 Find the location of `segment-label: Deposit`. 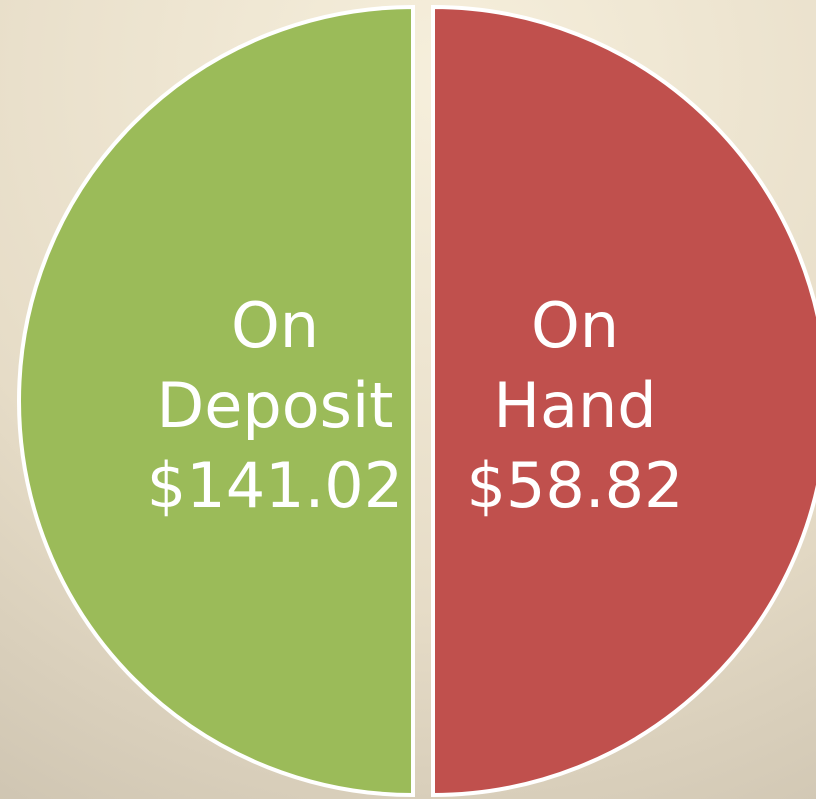

segment-label: Deposit is located at coordinates (274, 405).